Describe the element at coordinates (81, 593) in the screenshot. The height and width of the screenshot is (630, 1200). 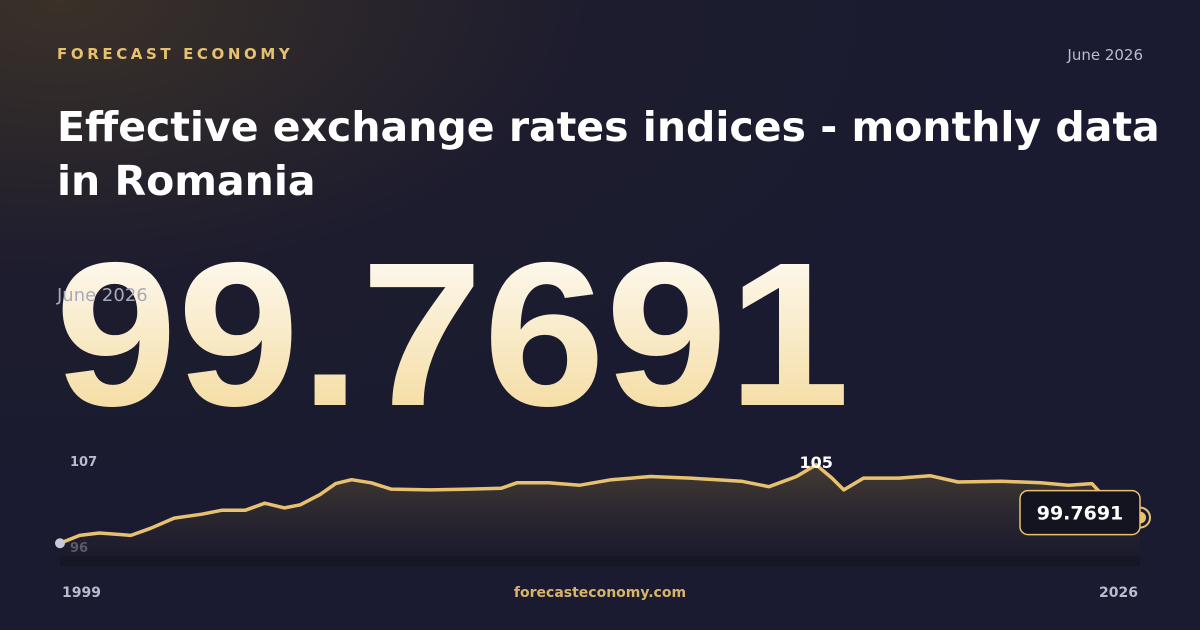
I see `x-tick-label: 1999` at that location.